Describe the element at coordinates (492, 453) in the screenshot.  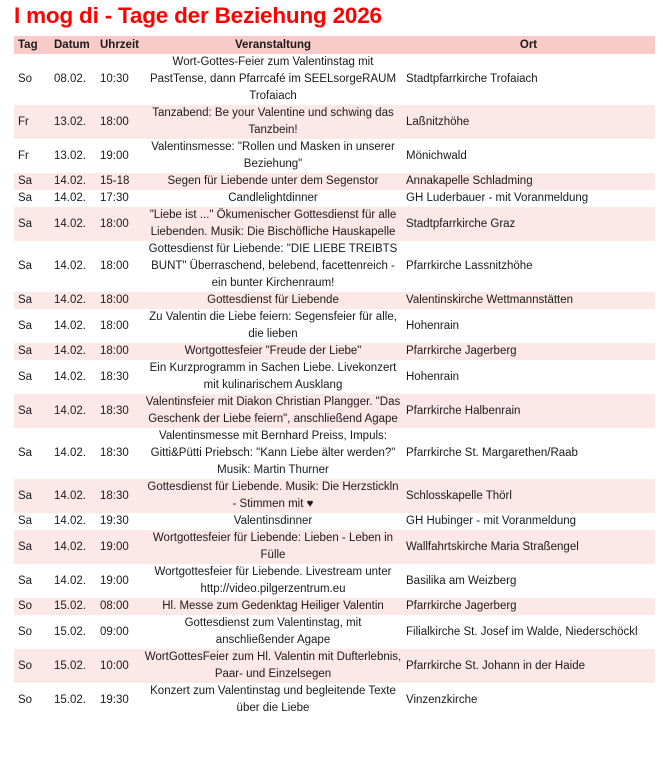
I see `cell-ort: Pfarrkirche St. Margarethen/Raab` at that location.